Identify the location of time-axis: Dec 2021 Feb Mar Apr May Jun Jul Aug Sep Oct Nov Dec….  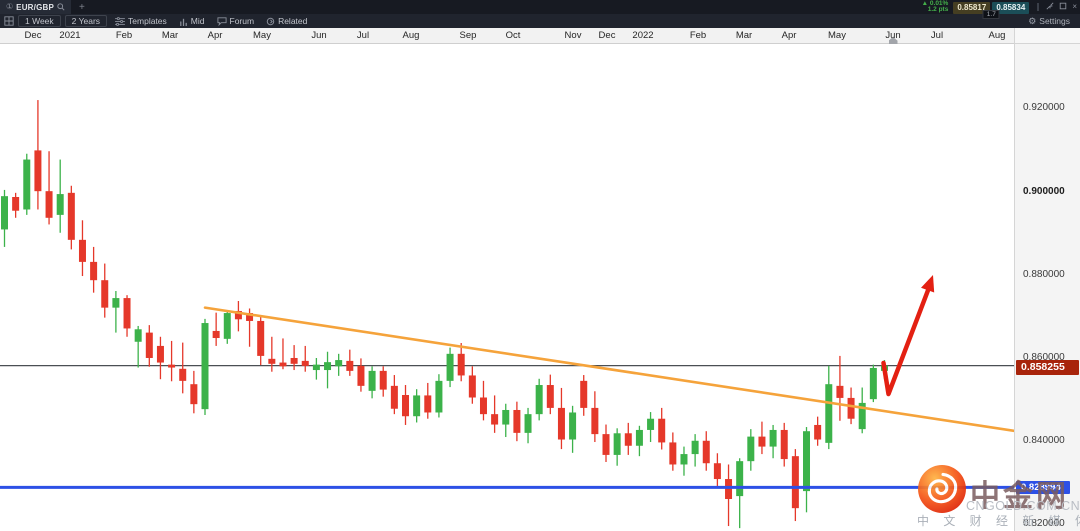
(507, 36).